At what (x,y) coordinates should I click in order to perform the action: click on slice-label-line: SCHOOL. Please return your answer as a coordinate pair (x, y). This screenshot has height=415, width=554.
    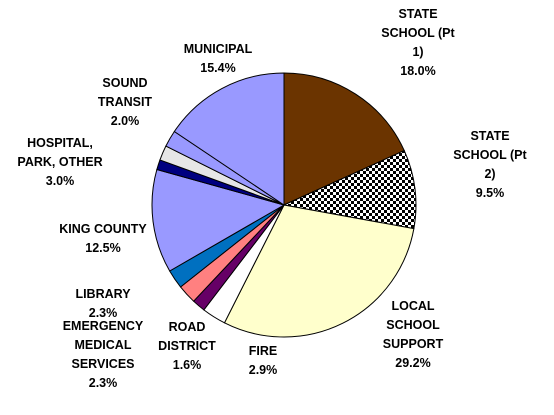
    Looking at the image, I should click on (413, 325).